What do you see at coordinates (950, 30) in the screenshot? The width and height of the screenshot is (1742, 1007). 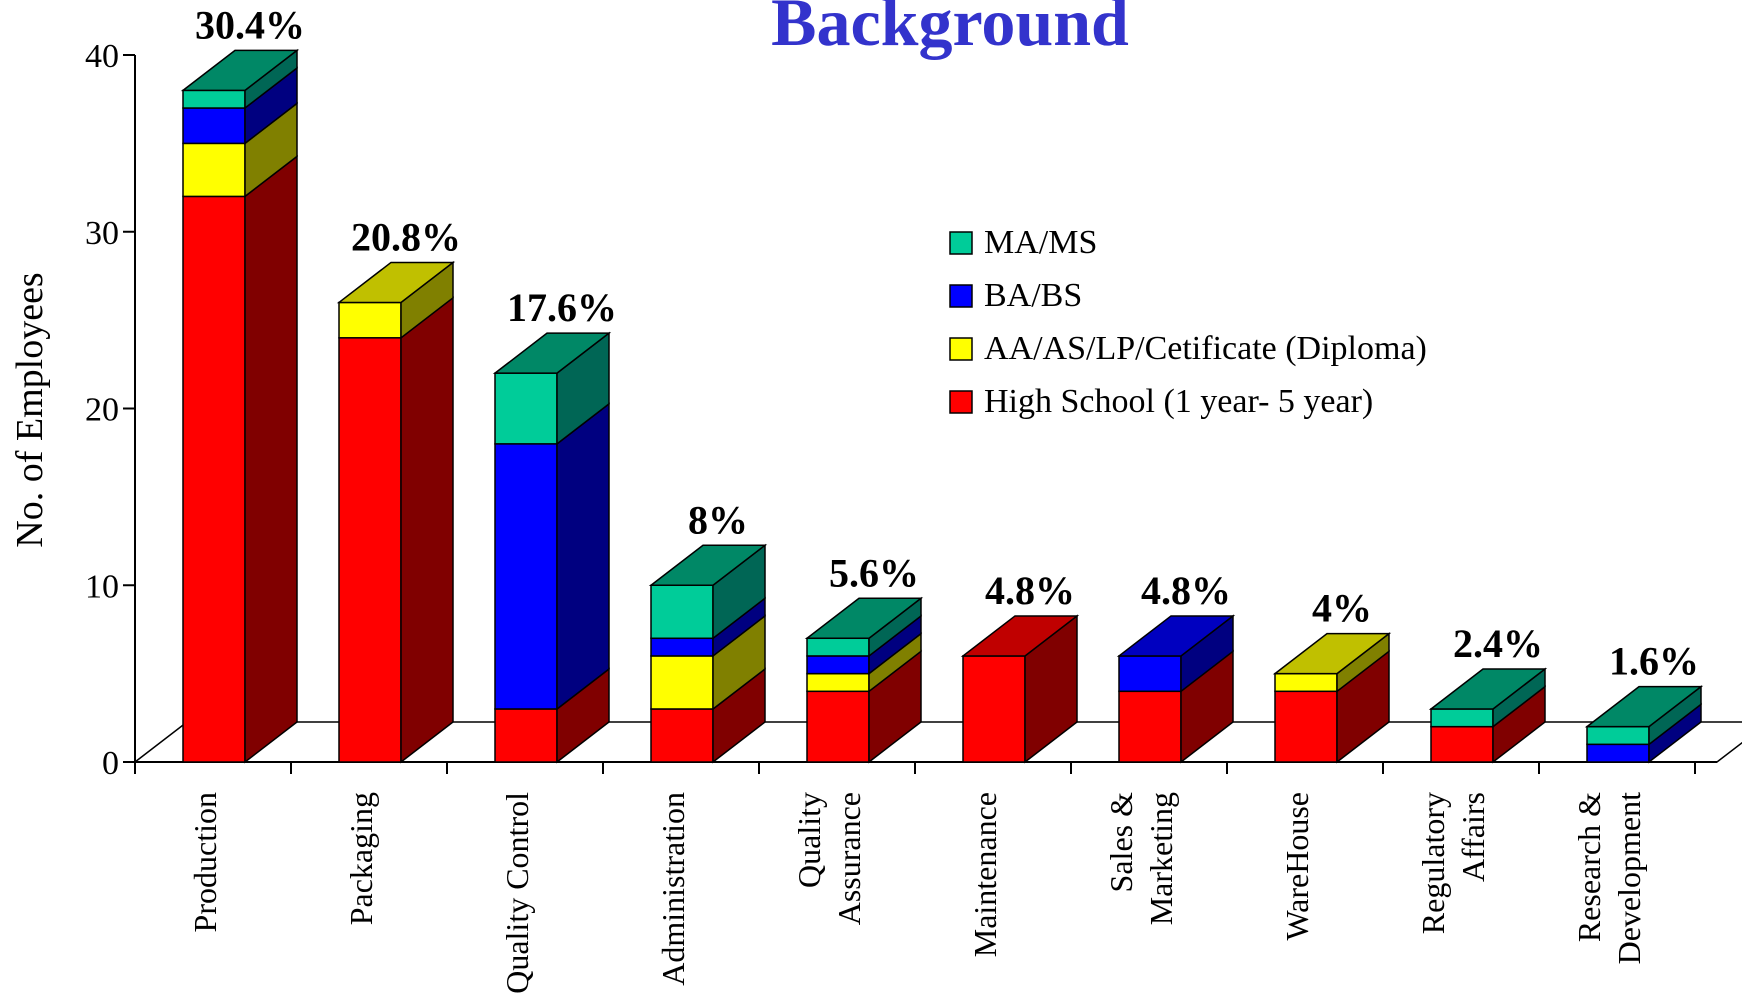 I see `chart-title: Background` at bounding box center [950, 30].